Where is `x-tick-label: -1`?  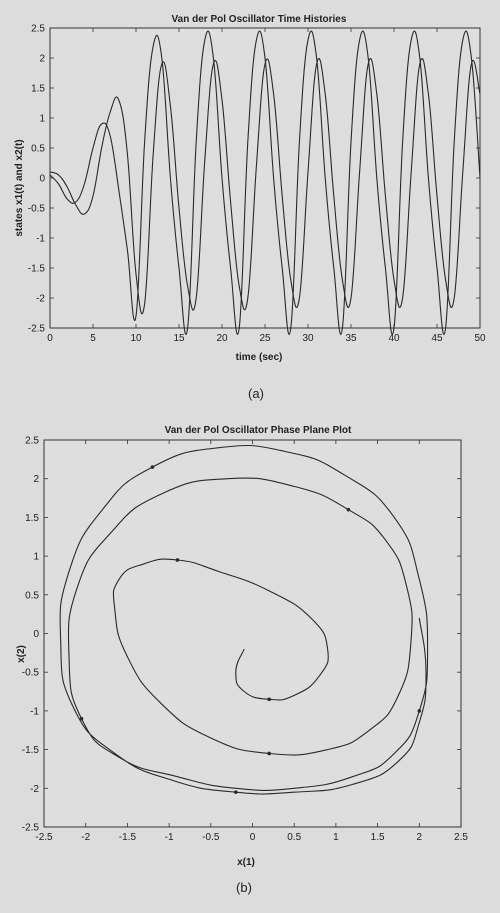
x-tick-label: -1 is located at coordinates (169, 837).